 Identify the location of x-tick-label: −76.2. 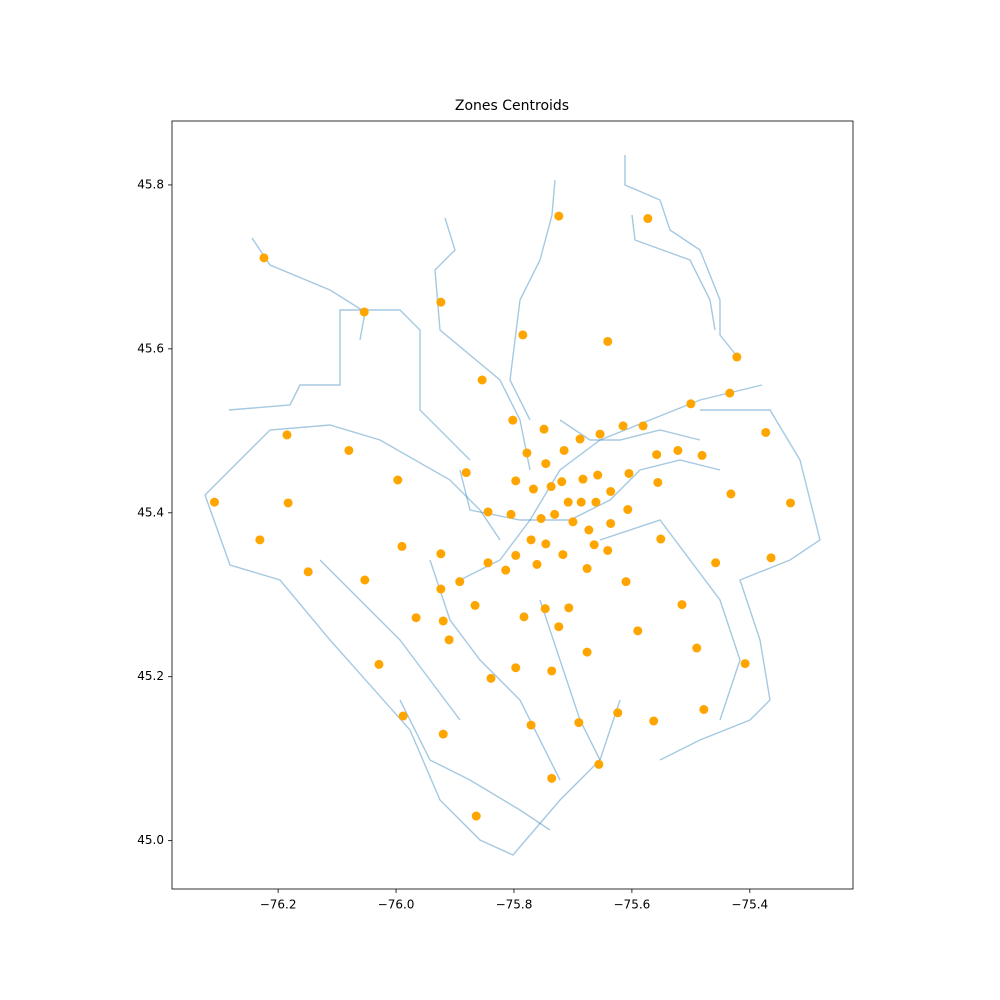
(278, 905).